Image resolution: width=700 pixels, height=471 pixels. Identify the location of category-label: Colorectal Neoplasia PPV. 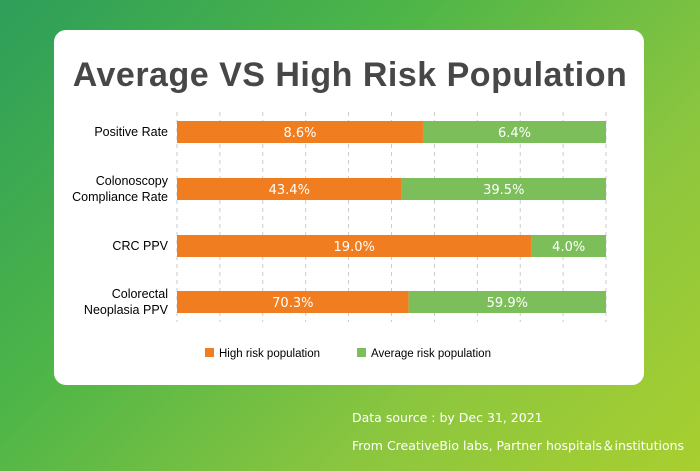
(126, 302).